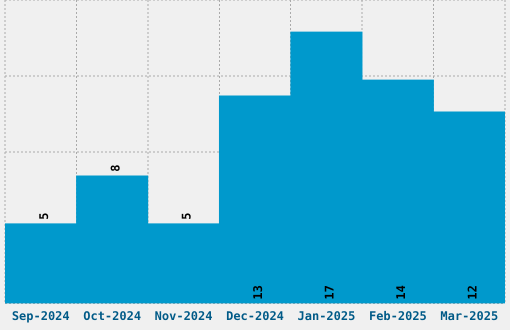 The height and width of the screenshot is (330, 510). I want to click on x-tick-label: Nov-2024, so click(183, 315).